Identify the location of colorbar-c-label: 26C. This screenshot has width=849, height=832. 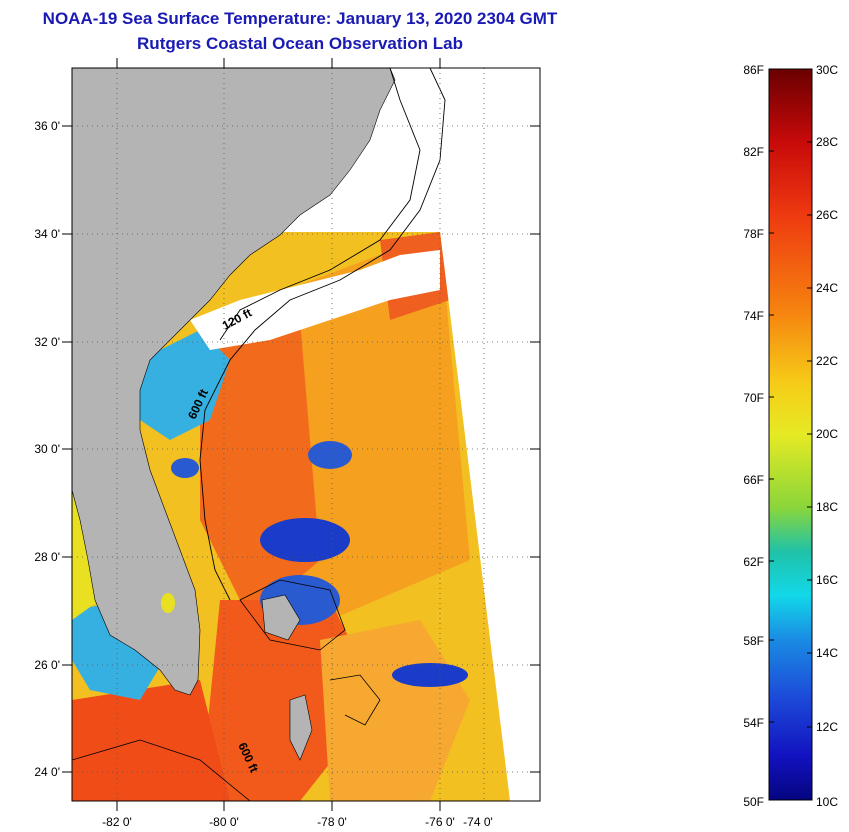
(827, 215).